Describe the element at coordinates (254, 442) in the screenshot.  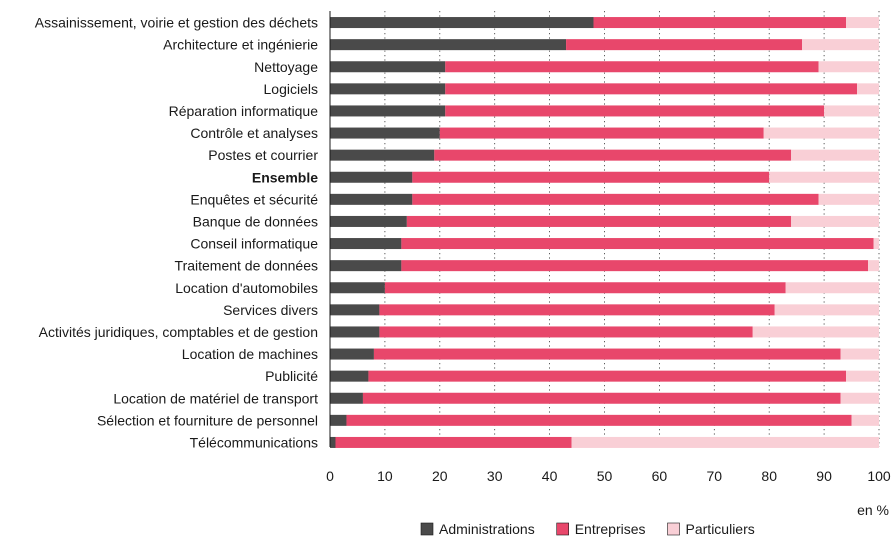
I see `category-label: Télécommunications` at that location.